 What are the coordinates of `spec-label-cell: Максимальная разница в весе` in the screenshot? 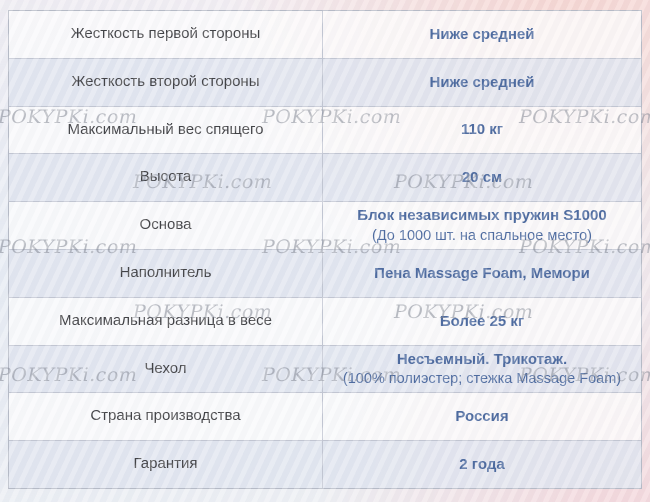 It's located at (166, 321).